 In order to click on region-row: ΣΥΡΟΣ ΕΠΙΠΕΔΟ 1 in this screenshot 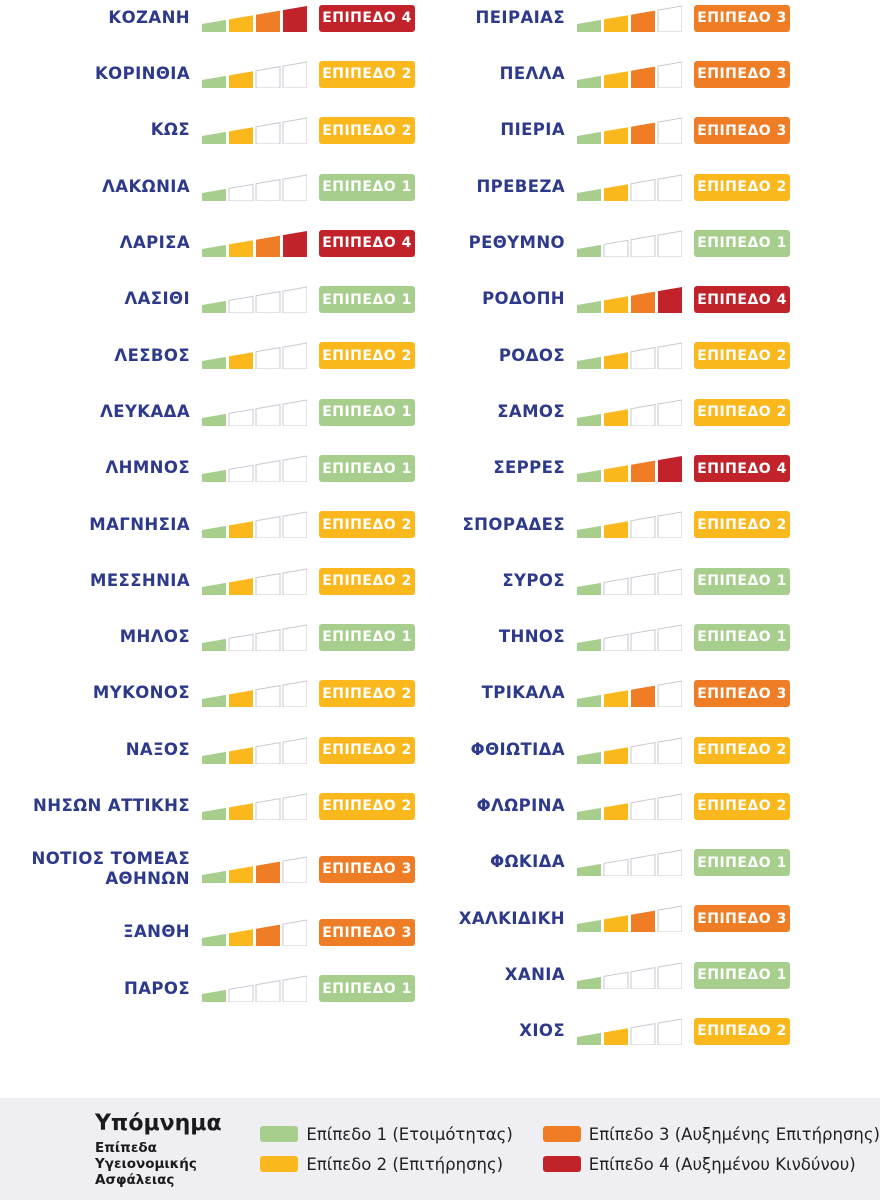, I will do `click(615, 581)`.